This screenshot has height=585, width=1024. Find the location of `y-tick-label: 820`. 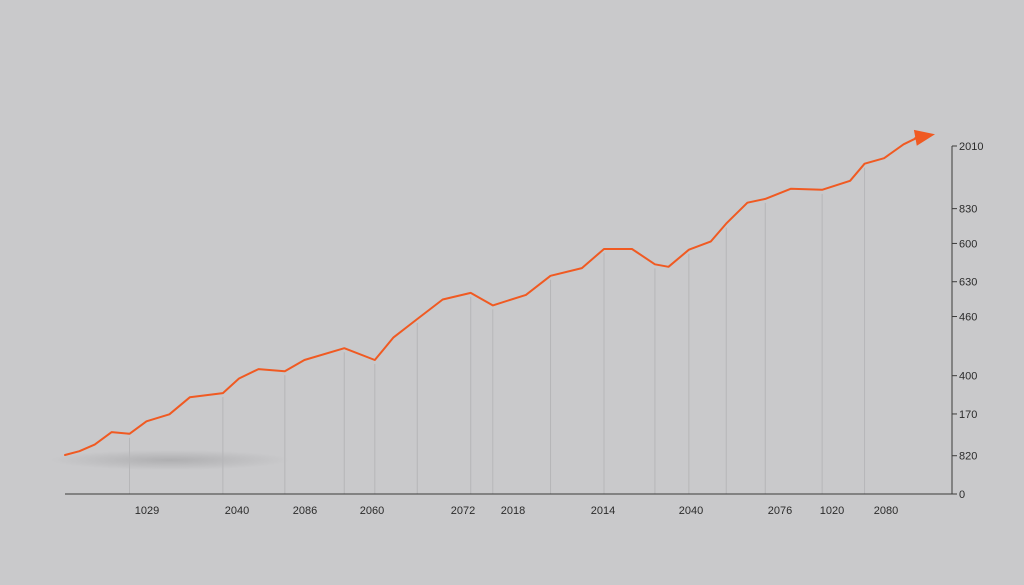

y-tick-label: 820 is located at coordinates (968, 457).